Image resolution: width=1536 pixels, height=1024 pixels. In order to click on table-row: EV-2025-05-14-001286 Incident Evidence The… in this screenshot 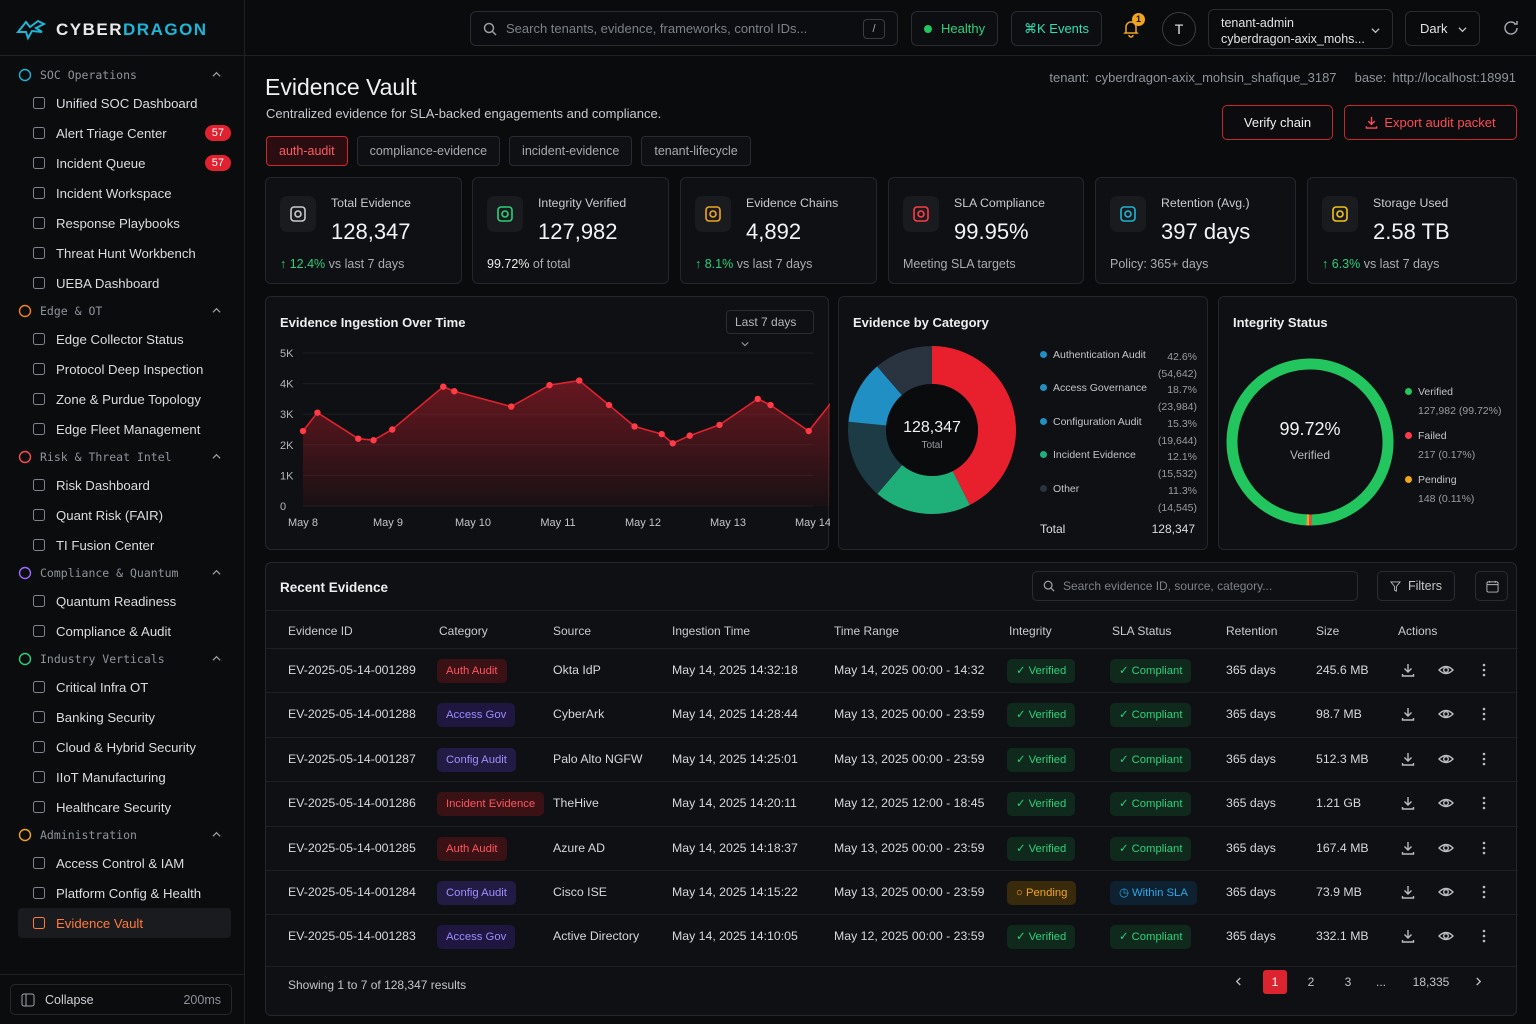, I will do `click(892, 803)`.